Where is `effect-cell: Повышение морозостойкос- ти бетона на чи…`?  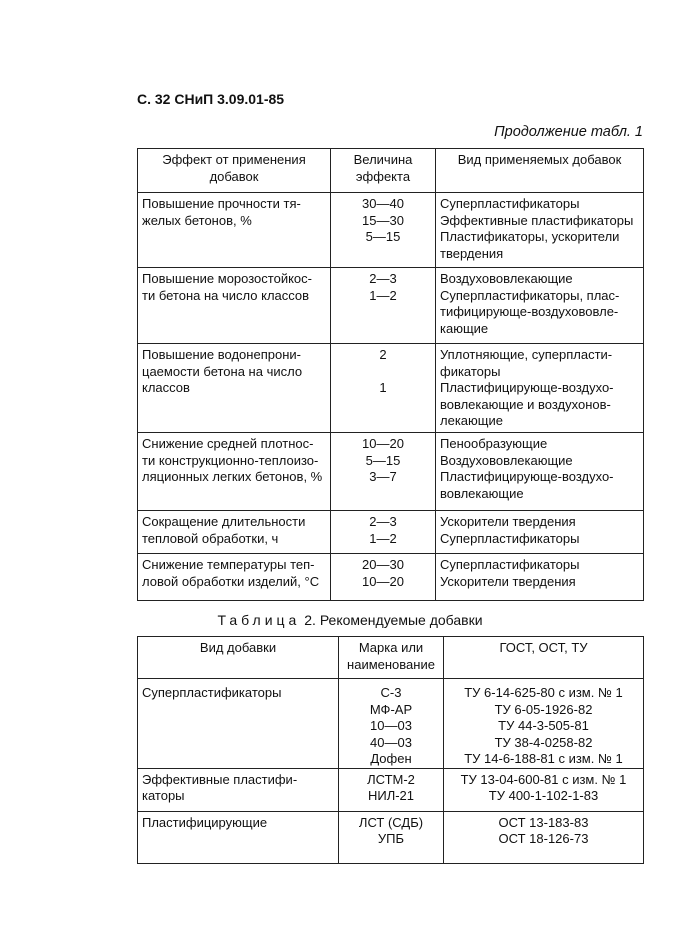
effect-cell: Повышение морозостойкос- ти бетона на чи… is located at coordinates (234, 305).